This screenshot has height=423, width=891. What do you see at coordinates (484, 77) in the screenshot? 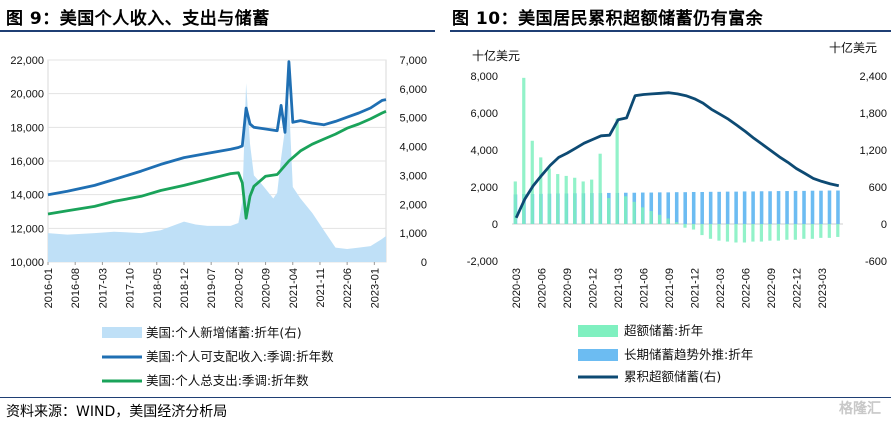
I see `left-axis-tick: 8,000` at bounding box center [484, 77].